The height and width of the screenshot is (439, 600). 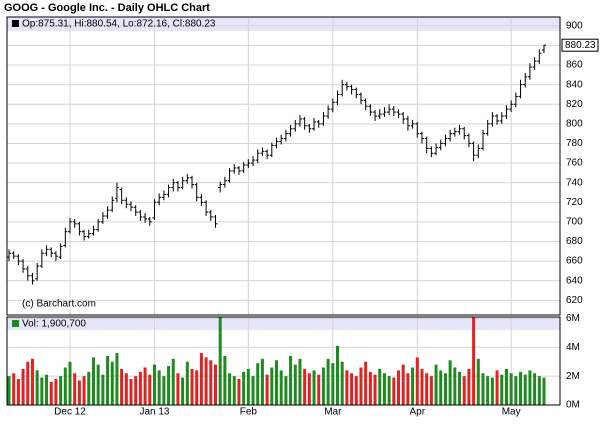 What do you see at coordinates (283, 24) in the screenshot?
I see `price-header` at bounding box center [283, 24].